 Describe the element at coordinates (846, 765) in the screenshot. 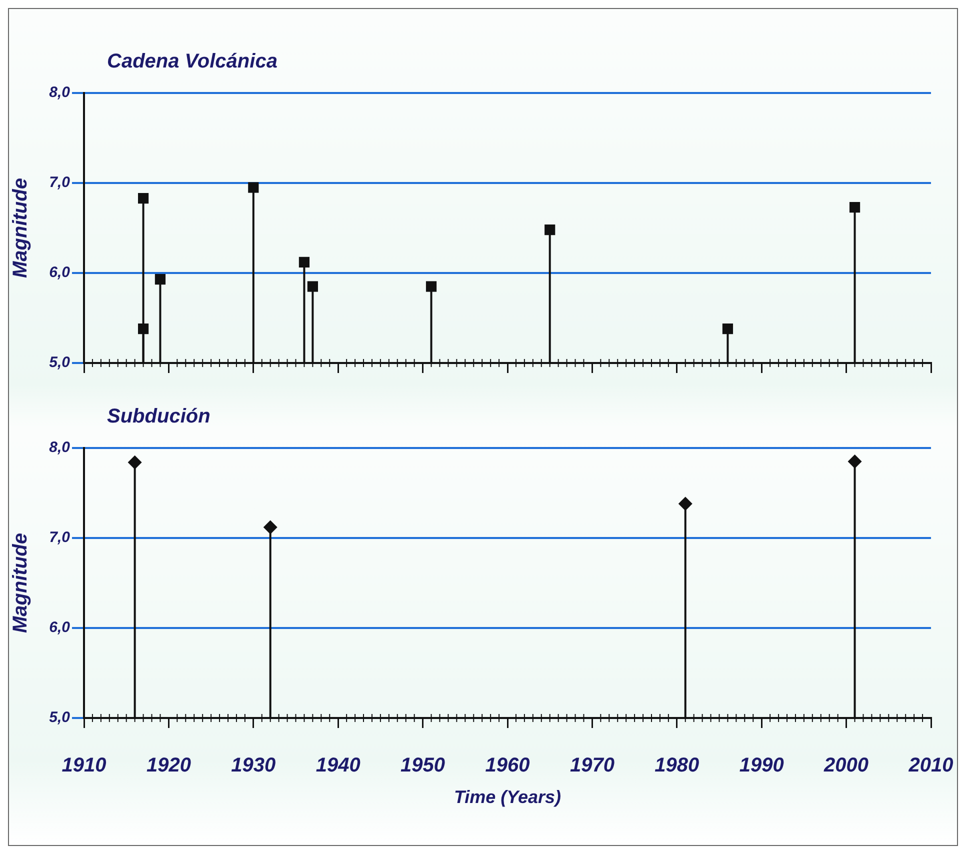

I see `x-tick-label: 2000` at that location.